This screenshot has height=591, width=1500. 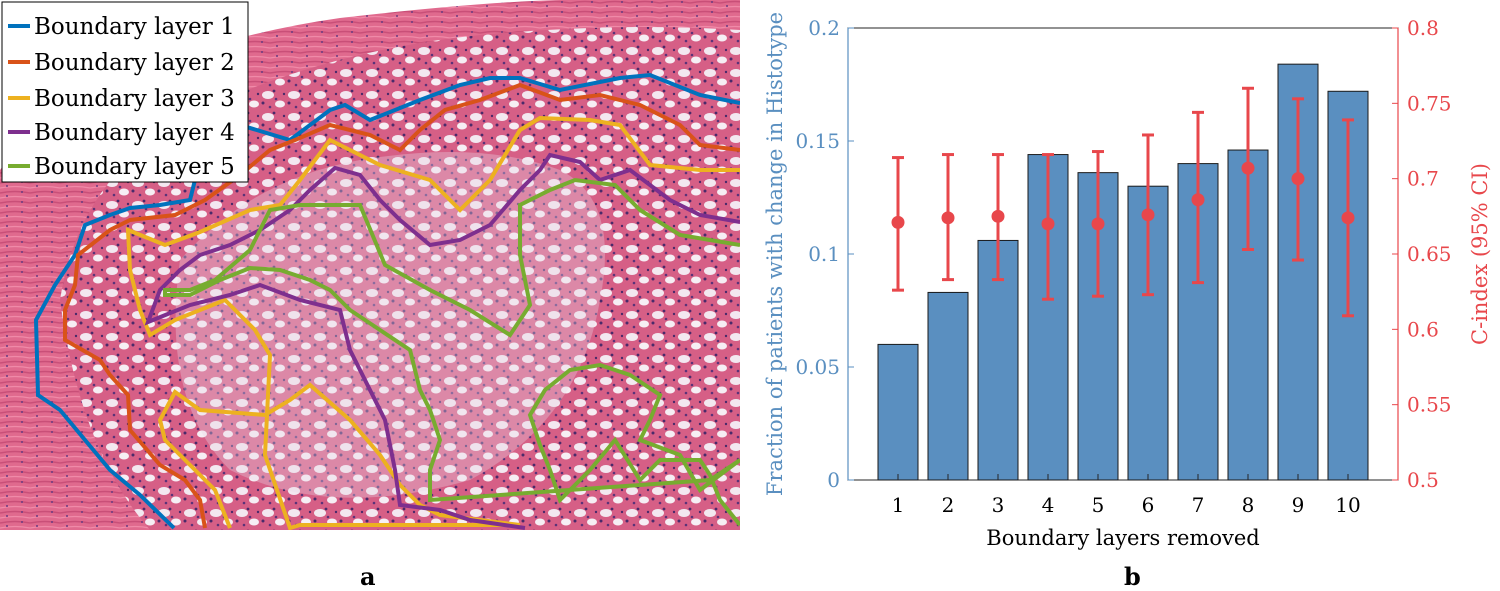 I want to click on y-axis-label-right: C-index (95% CI), so click(x=1480, y=254).